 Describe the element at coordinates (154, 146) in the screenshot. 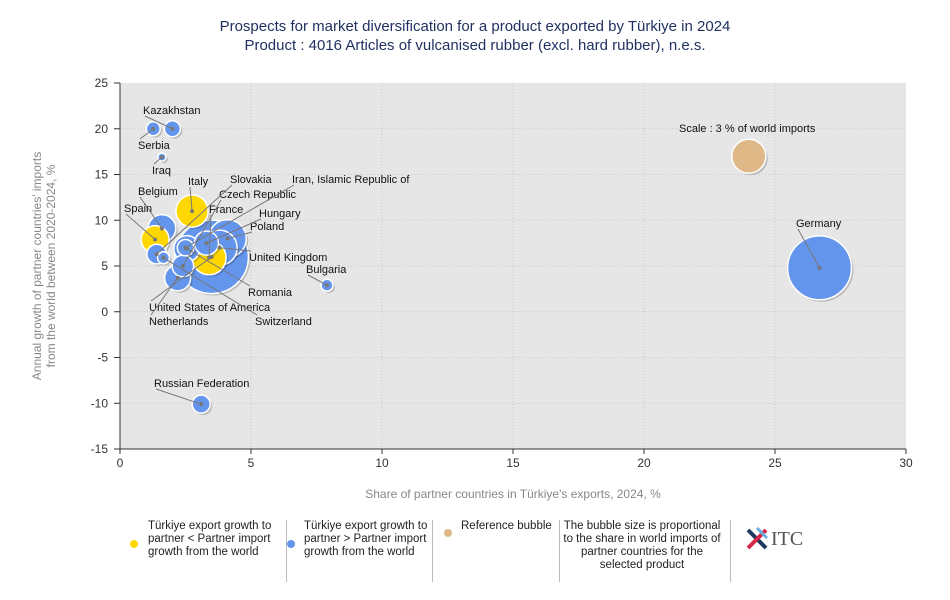

I see `data-label: Serbia` at that location.